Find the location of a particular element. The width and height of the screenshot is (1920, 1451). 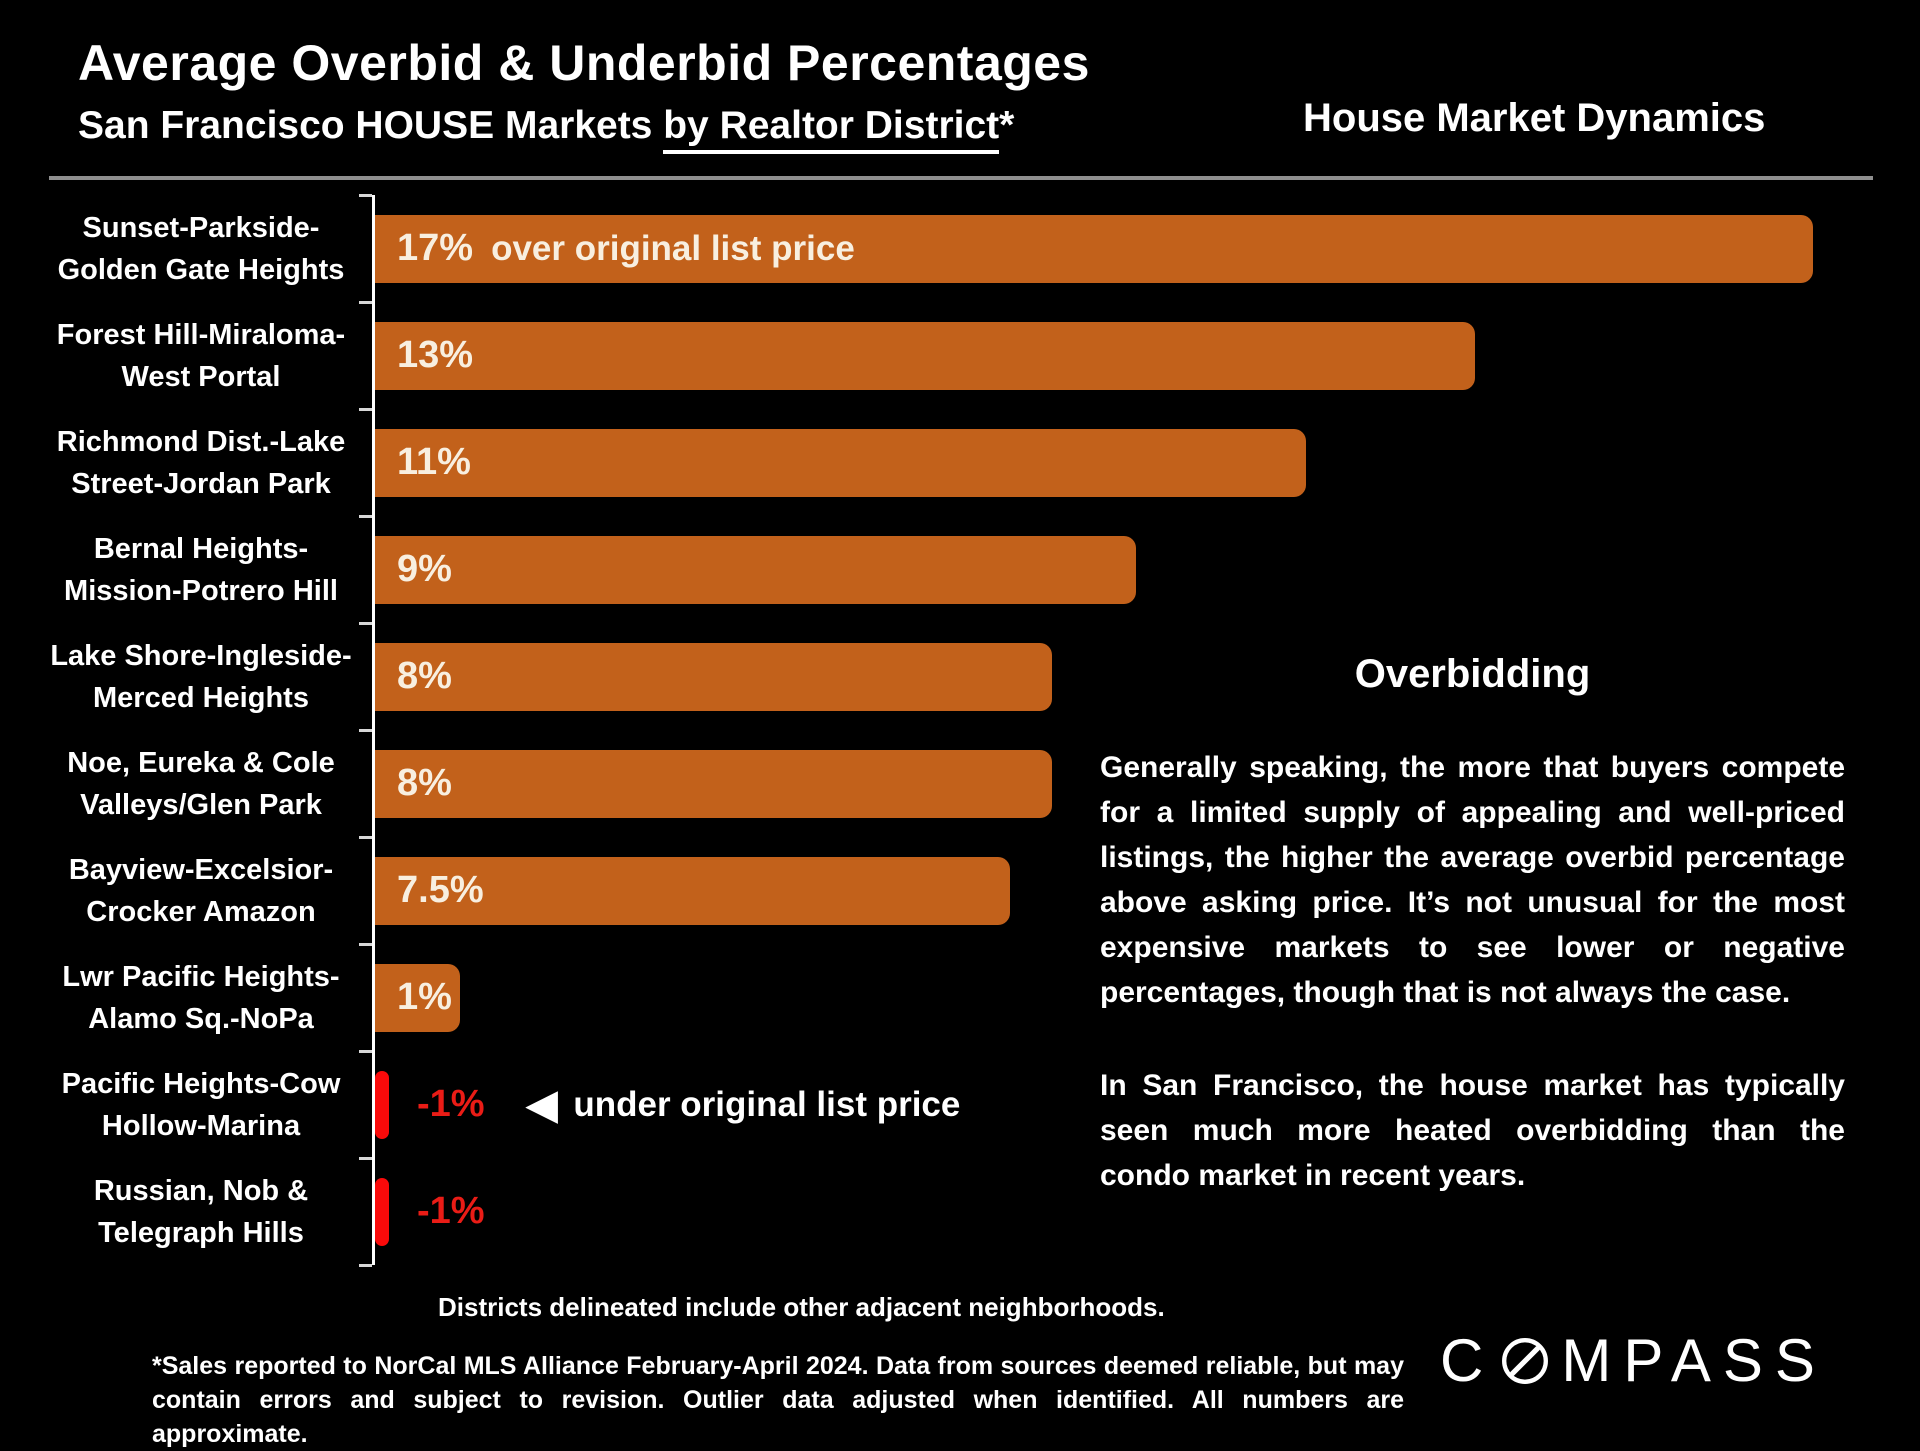

bar: 7.5% is located at coordinates (692, 890).